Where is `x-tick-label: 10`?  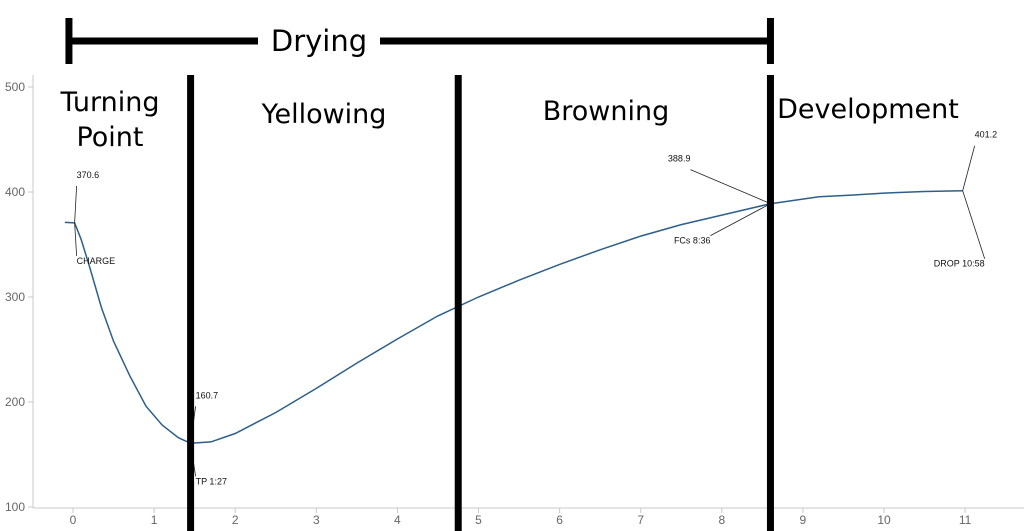
x-tick-label: 10 is located at coordinates (884, 520).